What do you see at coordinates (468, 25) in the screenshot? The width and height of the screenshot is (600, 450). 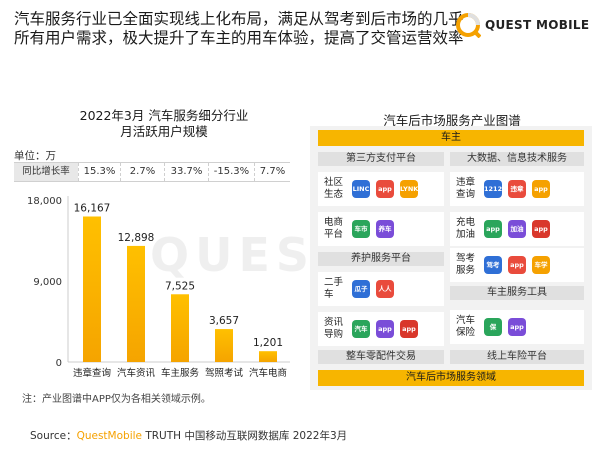 I see `quest-mobile-logo-icon` at bounding box center [468, 25].